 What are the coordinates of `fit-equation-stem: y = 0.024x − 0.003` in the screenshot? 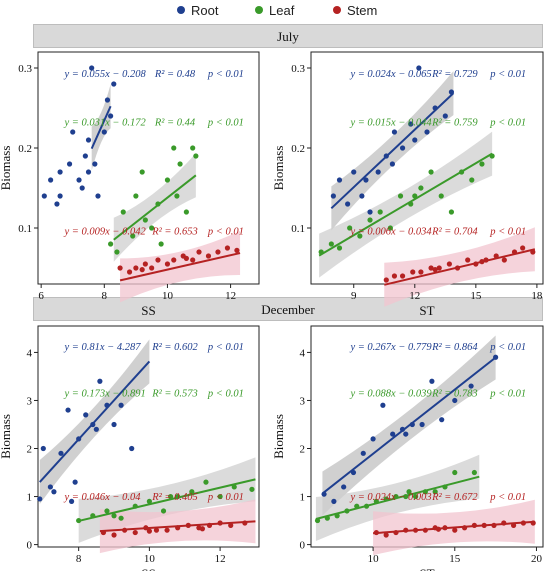 It's located at (390, 497).